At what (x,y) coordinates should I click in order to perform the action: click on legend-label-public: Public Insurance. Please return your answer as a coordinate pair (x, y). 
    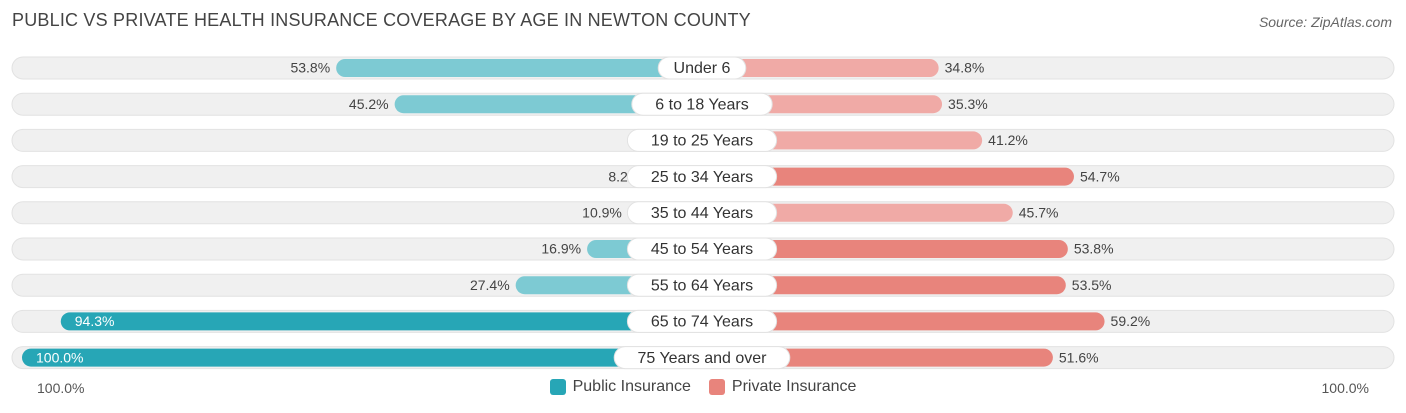
    Looking at the image, I should click on (631, 386).